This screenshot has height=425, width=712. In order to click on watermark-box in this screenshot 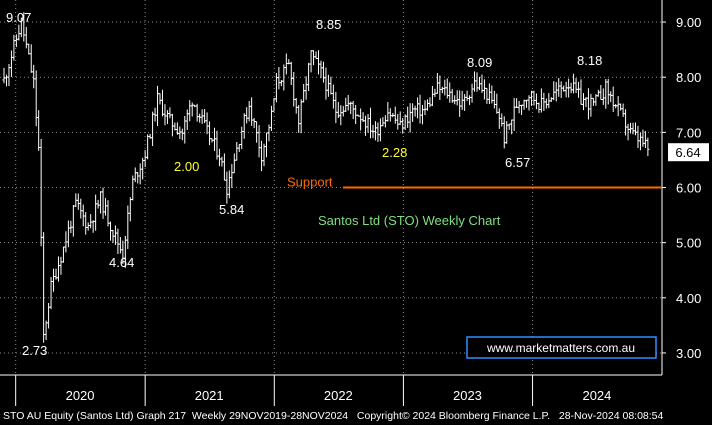, I will do `click(561, 347)`.